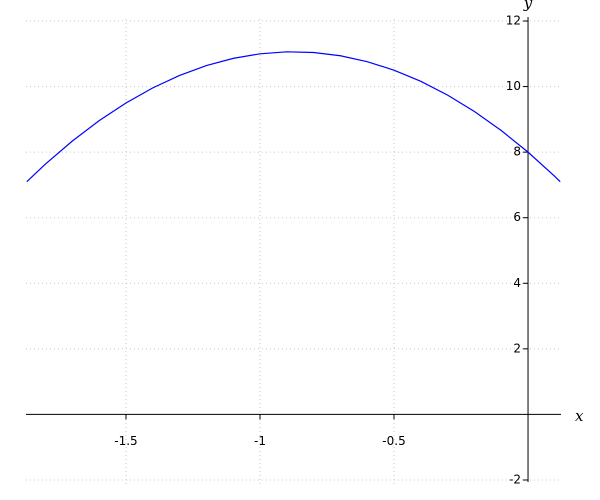 This screenshot has width=600, height=500. I want to click on y-tick-label: 2, so click(517, 348).